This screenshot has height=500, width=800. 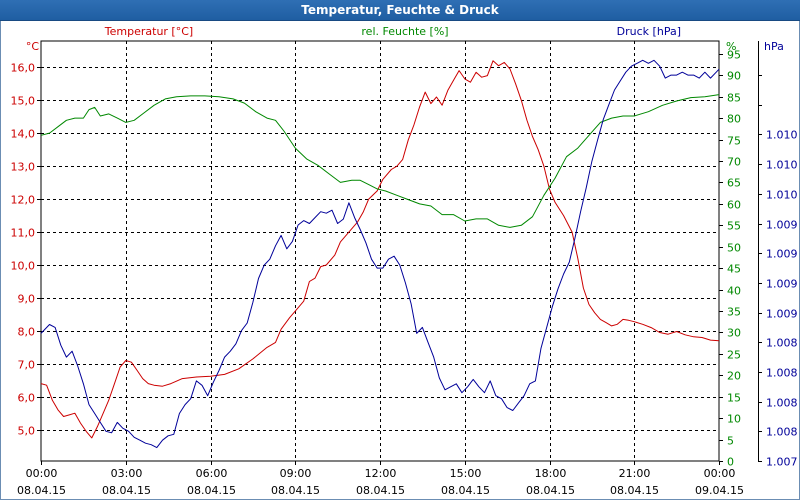 What do you see at coordinates (734, 333) in the screenshot?
I see `humidity-tick-label: 30` at bounding box center [734, 333].